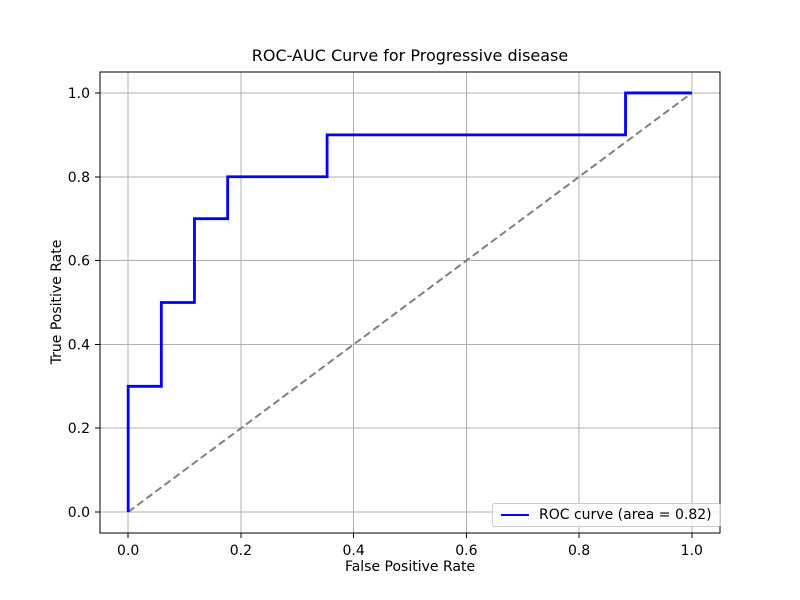 This screenshot has width=800, height=600. I want to click on y-tick-label: 0.8, so click(79, 178).